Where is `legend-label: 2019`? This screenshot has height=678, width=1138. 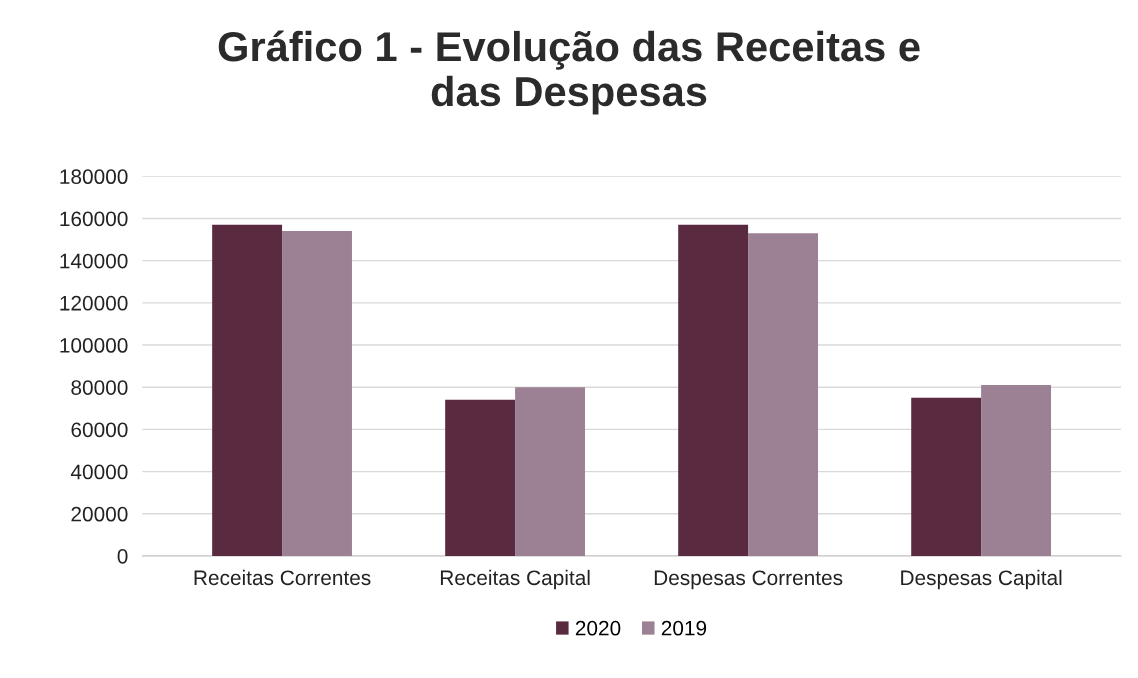
legend-label: 2019 is located at coordinates (684, 628).